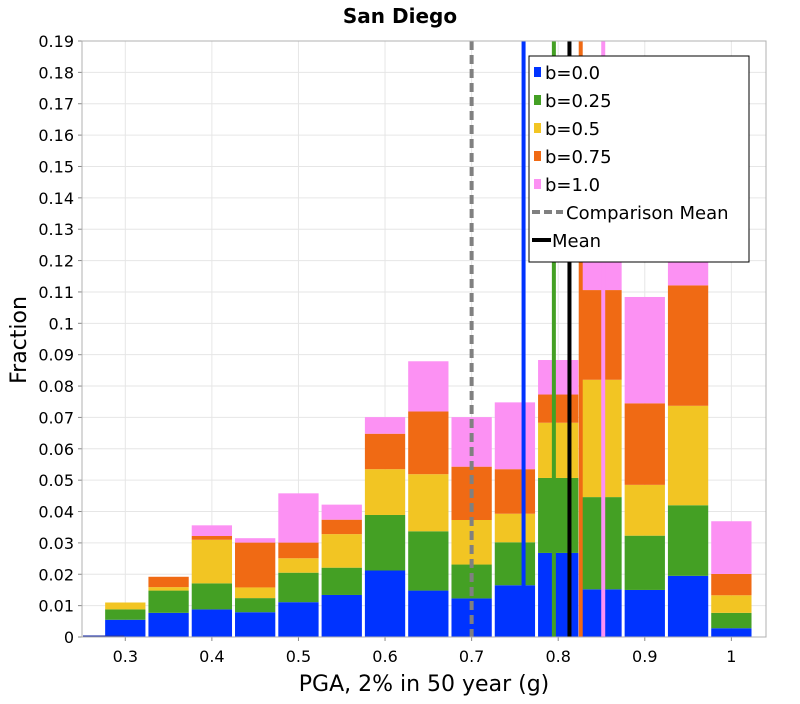 This screenshot has height=704, width=800. Describe the element at coordinates (211, 656) in the screenshot. I see `x-tick-label: 0.4` at that location.